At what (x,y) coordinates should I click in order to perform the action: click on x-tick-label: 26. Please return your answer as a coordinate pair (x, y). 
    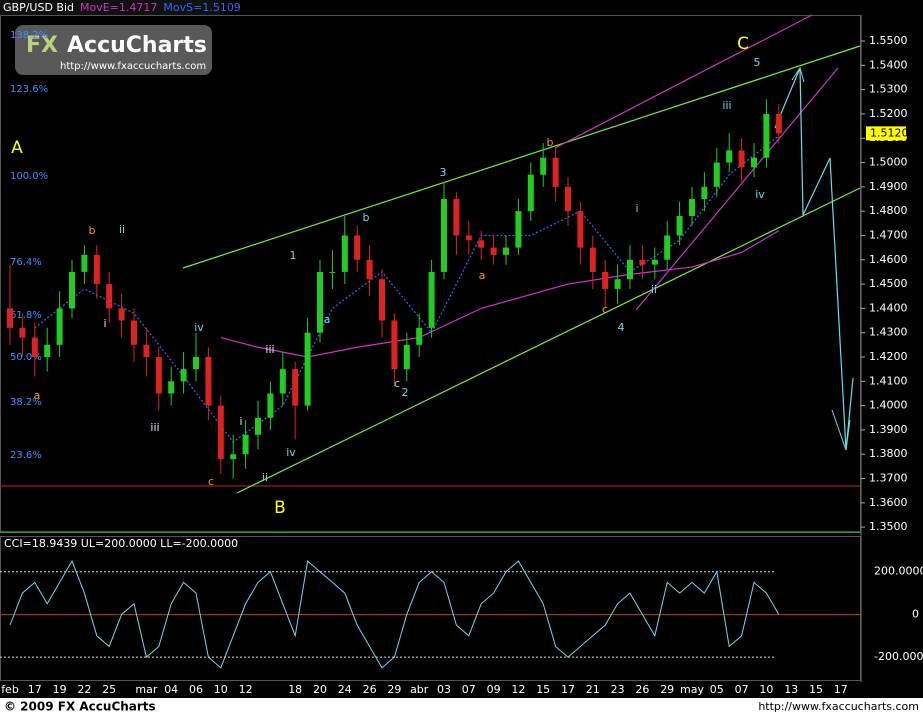
    Looking at the image, I should click on (642, 689).